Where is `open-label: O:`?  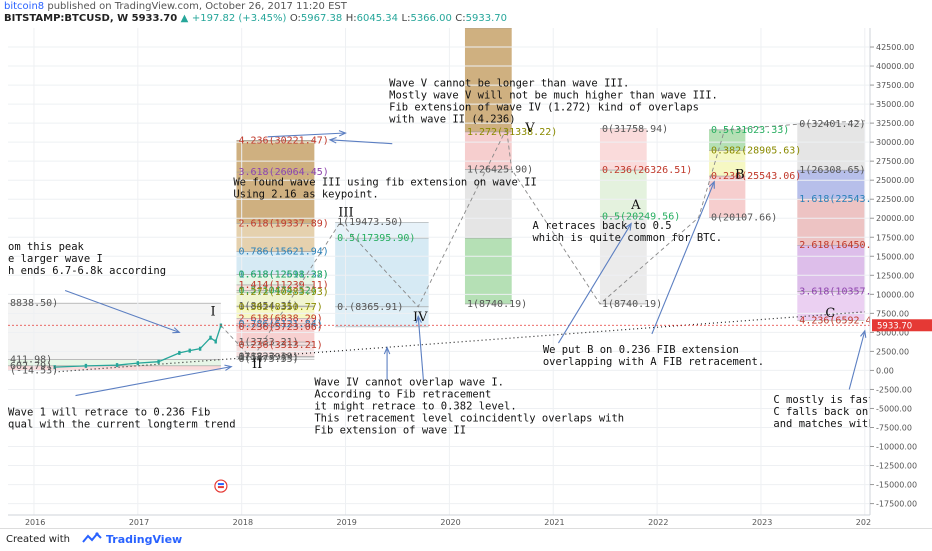 open-label: O: is located at coordinates (295, 18).